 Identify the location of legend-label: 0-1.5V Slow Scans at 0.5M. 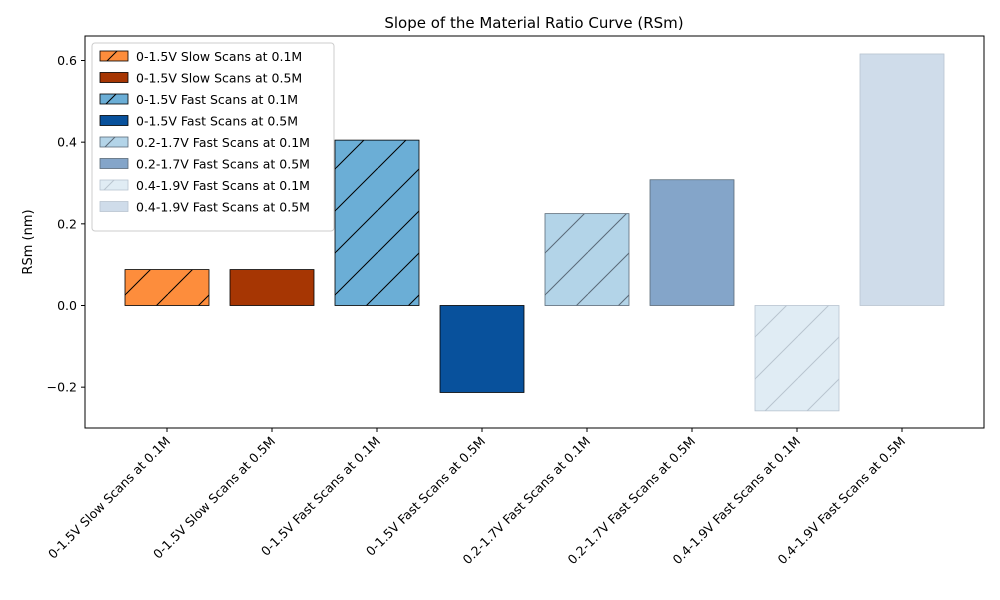
(219, 78).